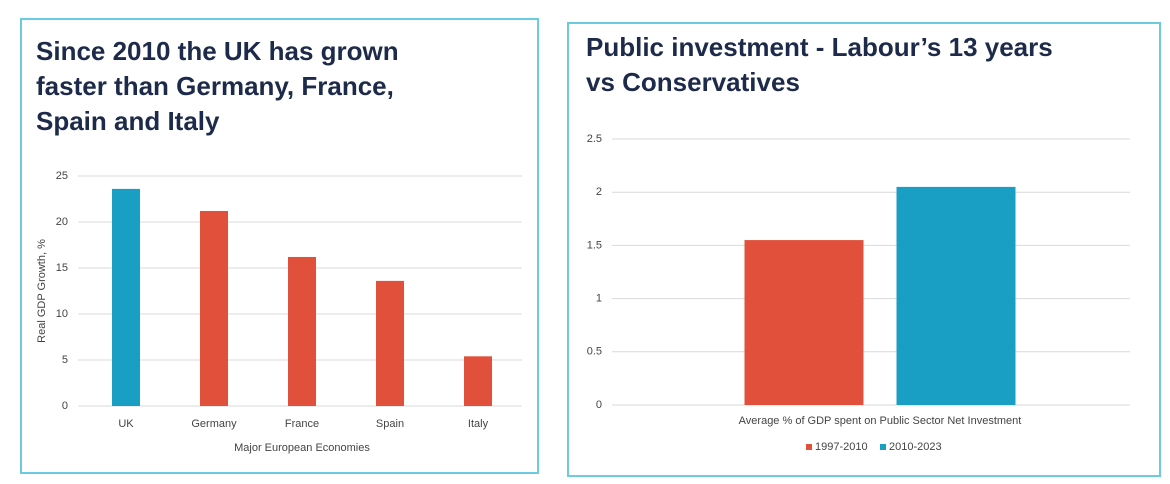  I want to click on x-tick-label: Spain, so click(390, 424).